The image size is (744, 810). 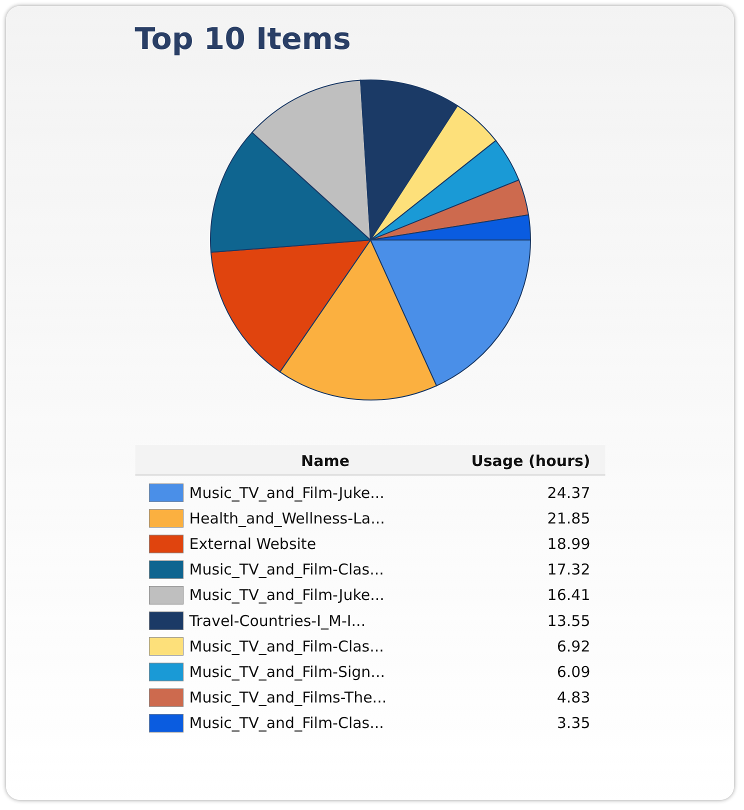 What do you see at coordinates (568, 621) in the screenshot?
I see `data-label: 13.55` at bounding box center [568, 621].